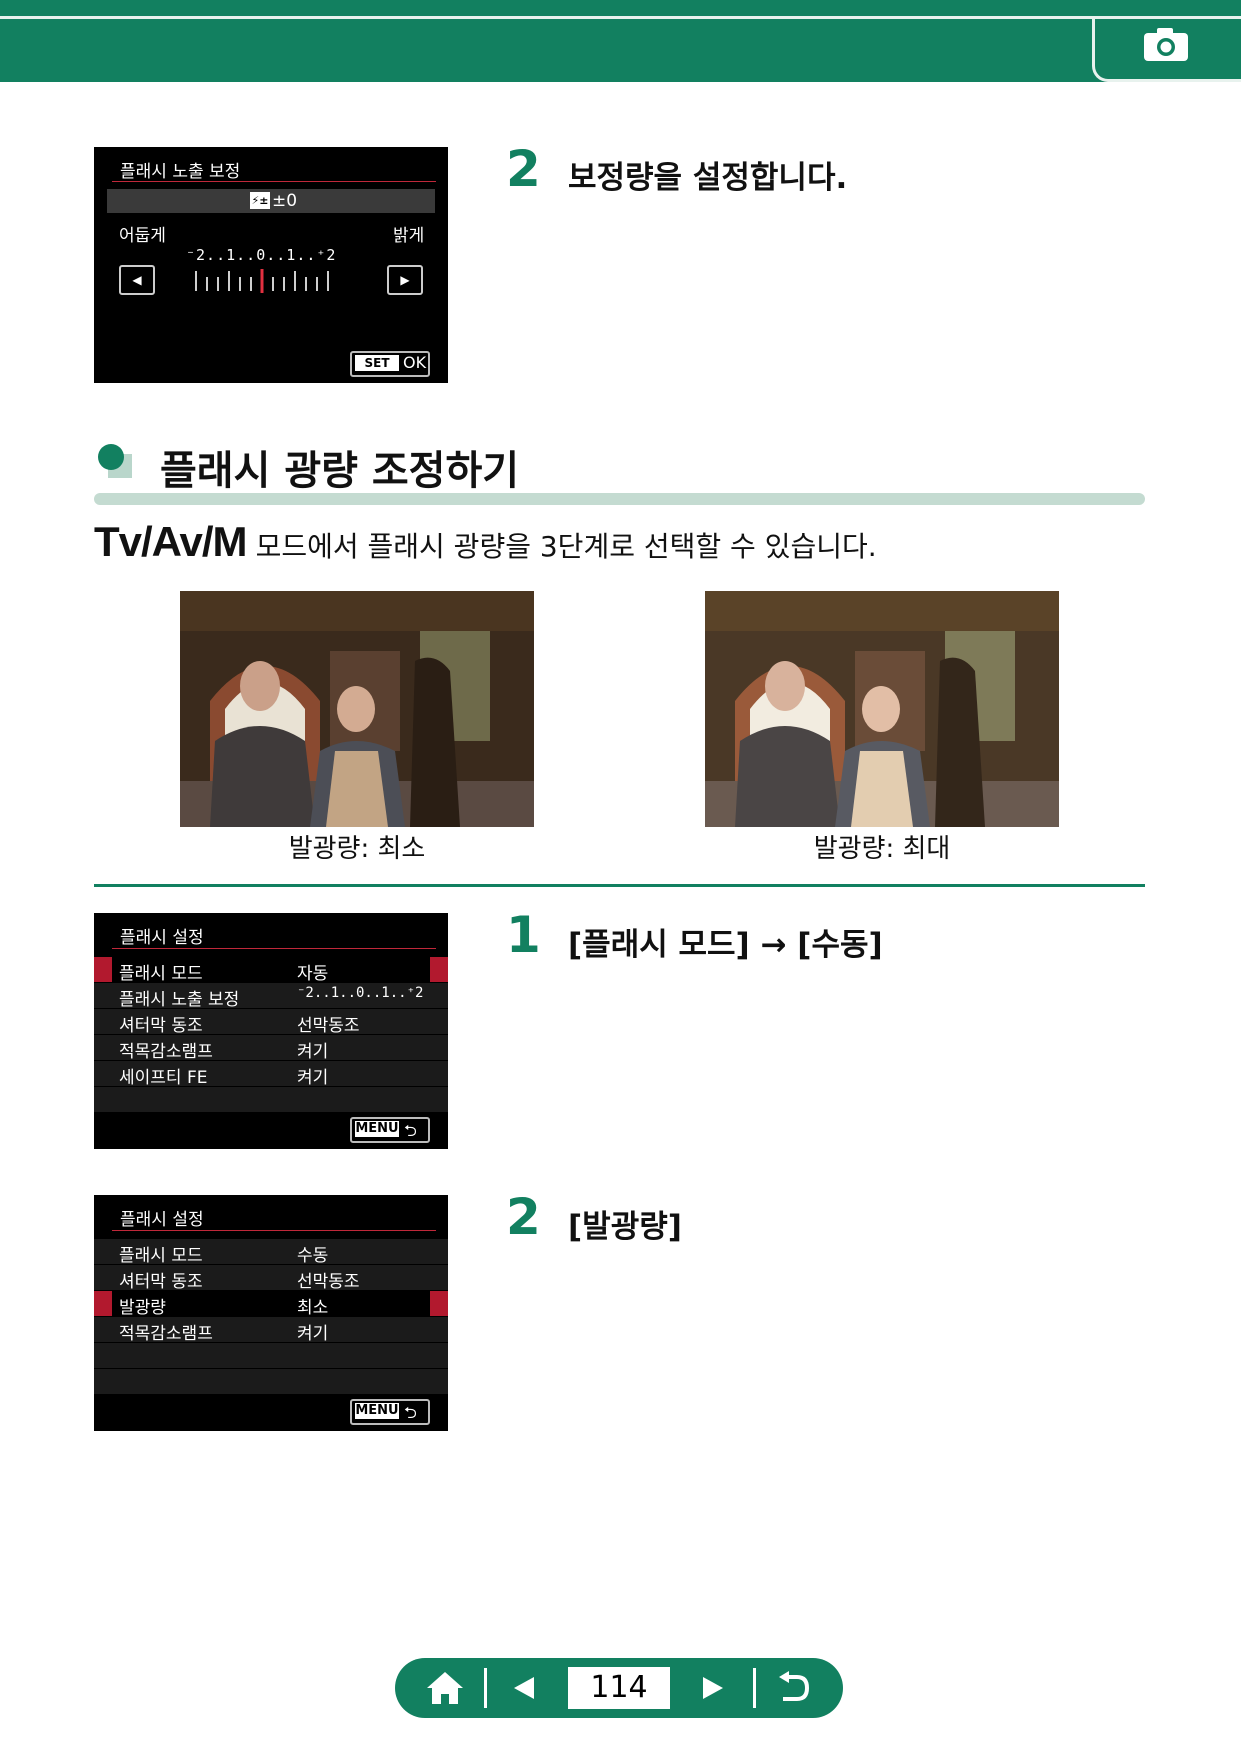 This screenshot has height=1749, width=1241. I want to click on section-title: 플래시 광량 조정하기, so click(340, 471).